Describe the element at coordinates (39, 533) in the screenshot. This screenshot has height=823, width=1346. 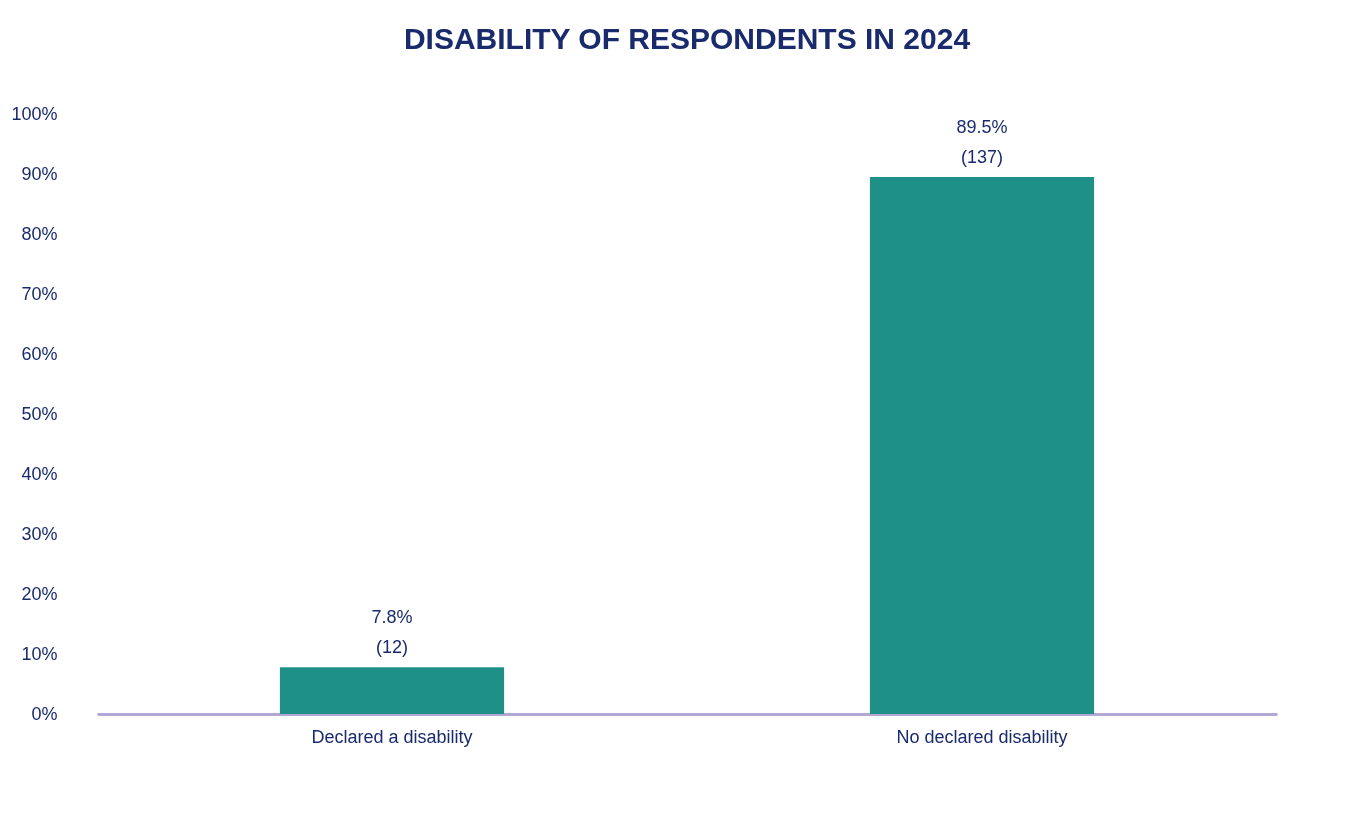
I see `y-tick-label: 30%` at that location.